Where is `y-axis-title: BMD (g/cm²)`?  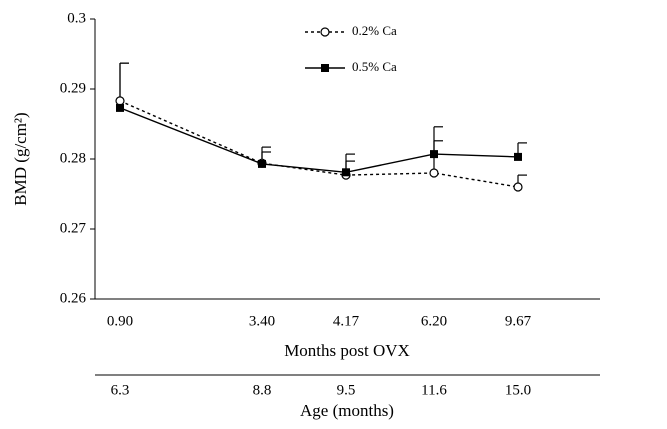 y-axis-title: BMD (g/cm²) is located at coordinates (20, 158).